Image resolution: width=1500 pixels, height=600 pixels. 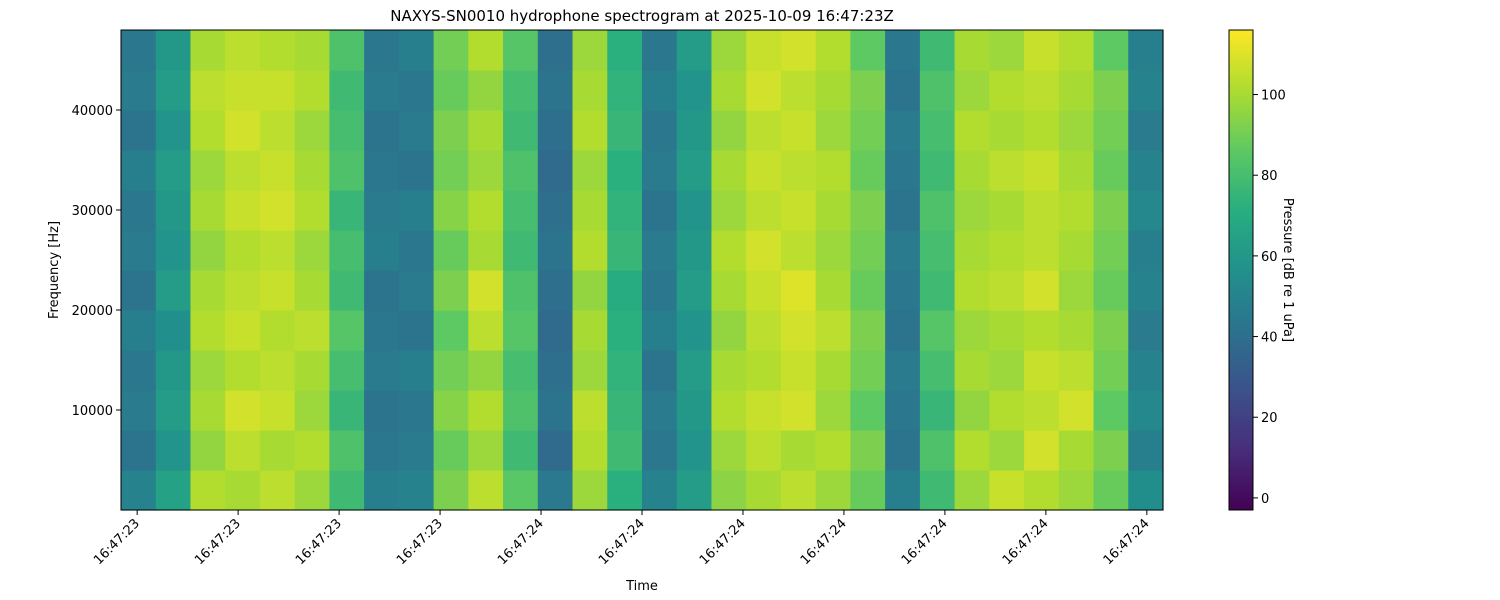 I want to click on colorbar-tick-label: 0, so click(x=1265, y=499).